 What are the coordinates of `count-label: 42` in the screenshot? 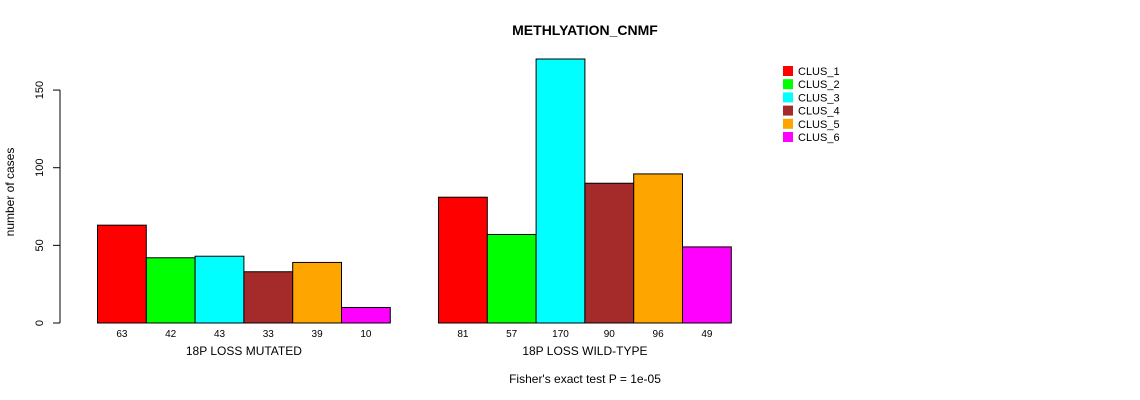 It's located at (171, 334).